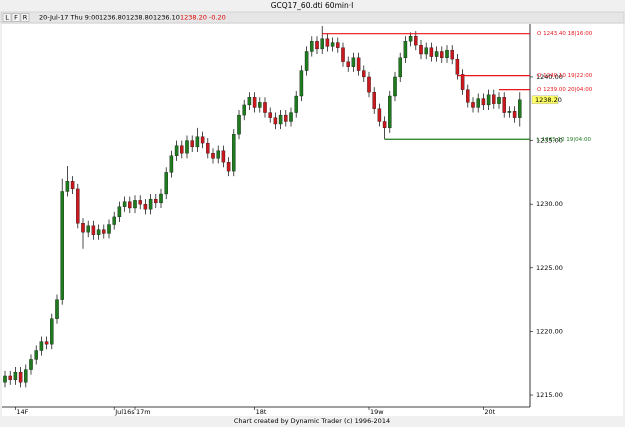  Describe the element at coordinates (69, 18) in the screenshot. I see `toolbar-date: 20-Jul-17 Thu 9:00` at that location.